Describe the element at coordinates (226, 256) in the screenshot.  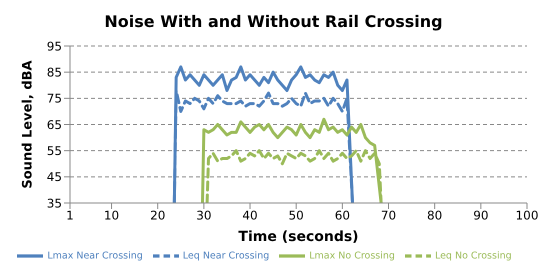
I see `legend-label: Leq Near Crossing` at that location.